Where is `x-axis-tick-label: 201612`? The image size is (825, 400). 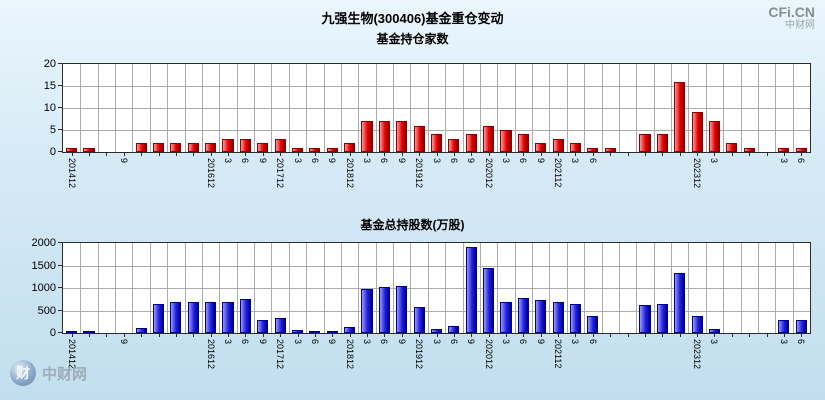
x-axis-tick-label: 201612 is located at coordinates (210, 354).